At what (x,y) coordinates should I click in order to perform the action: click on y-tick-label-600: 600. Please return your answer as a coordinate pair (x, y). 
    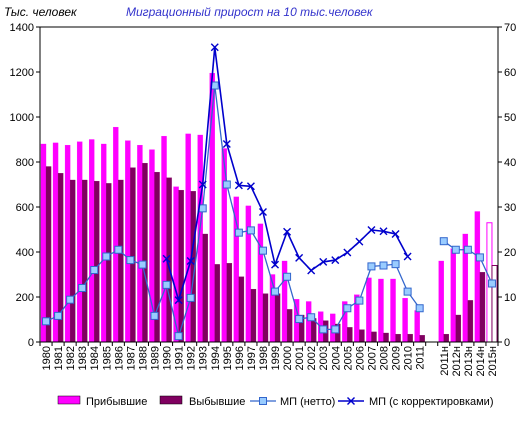
    Looking at the image, I should click on (25, 208).